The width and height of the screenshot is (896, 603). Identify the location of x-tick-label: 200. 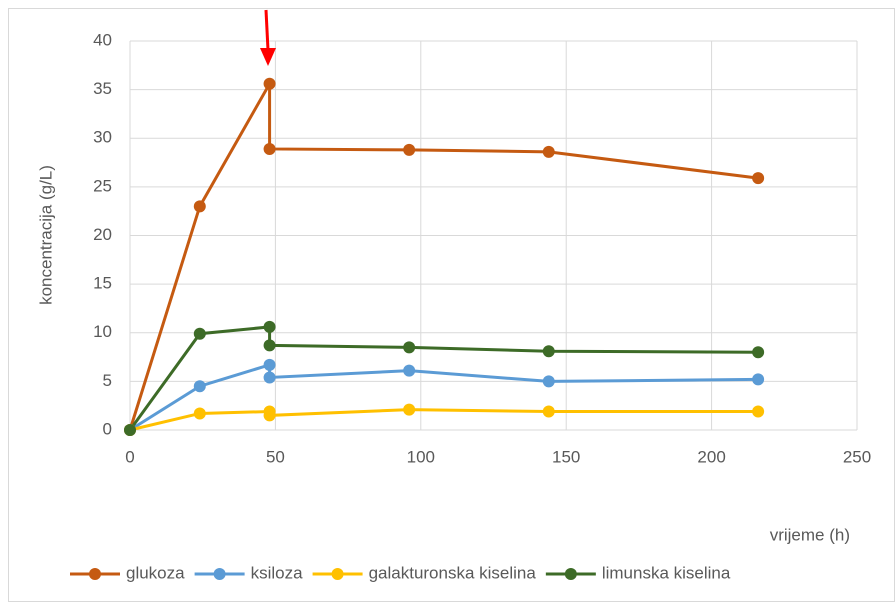
(711, 456).